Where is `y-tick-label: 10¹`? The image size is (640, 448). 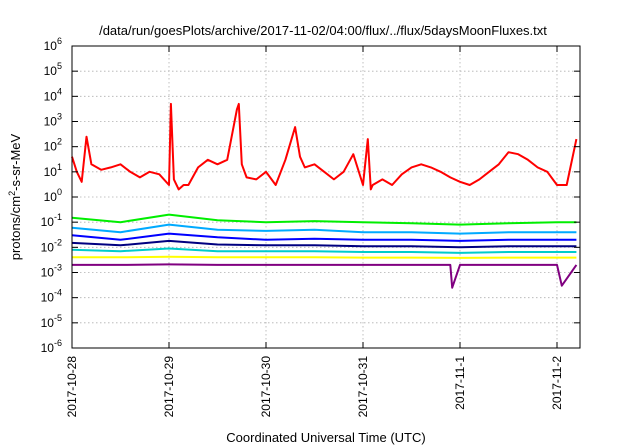
y-tick-label: 10¹ is located at coordinates (53, 170).